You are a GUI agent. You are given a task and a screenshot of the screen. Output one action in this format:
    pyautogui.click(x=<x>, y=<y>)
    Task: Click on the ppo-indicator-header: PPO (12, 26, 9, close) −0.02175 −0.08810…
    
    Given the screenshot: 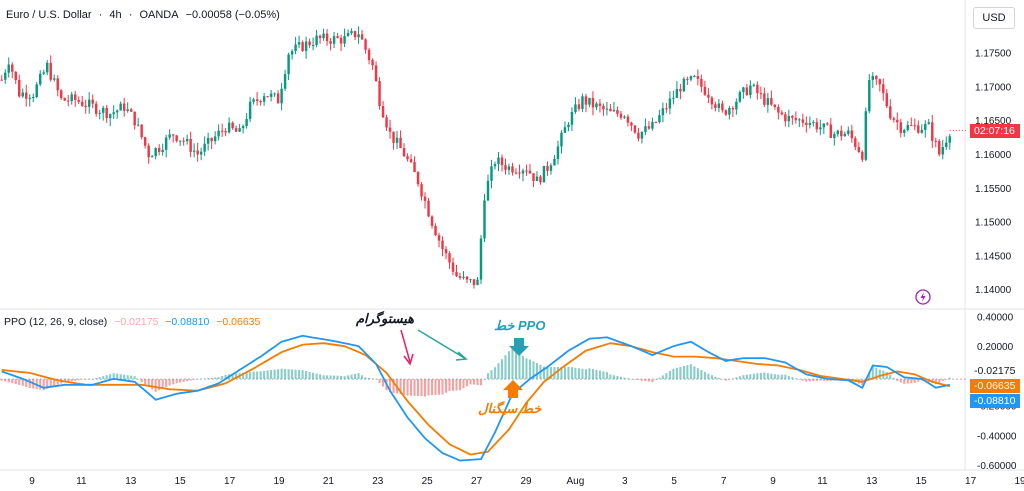 What is the action you would take?
    pyautogui.click(x=134, y=322)
    